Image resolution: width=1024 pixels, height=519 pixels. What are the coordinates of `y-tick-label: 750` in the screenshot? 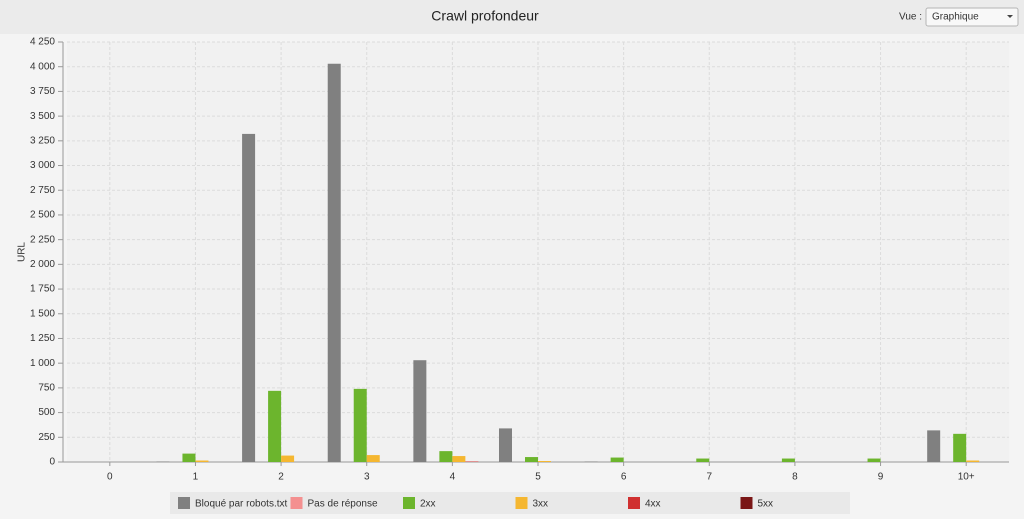 It's located at (46, 388).